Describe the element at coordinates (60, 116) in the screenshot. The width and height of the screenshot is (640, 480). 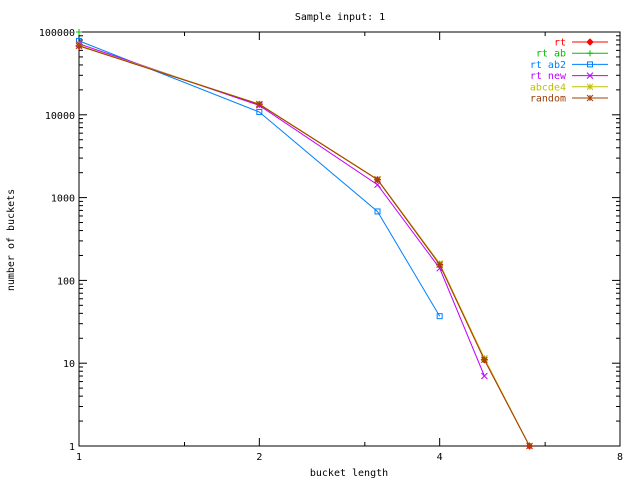
I see `y-tick-label: 10000` at that location.